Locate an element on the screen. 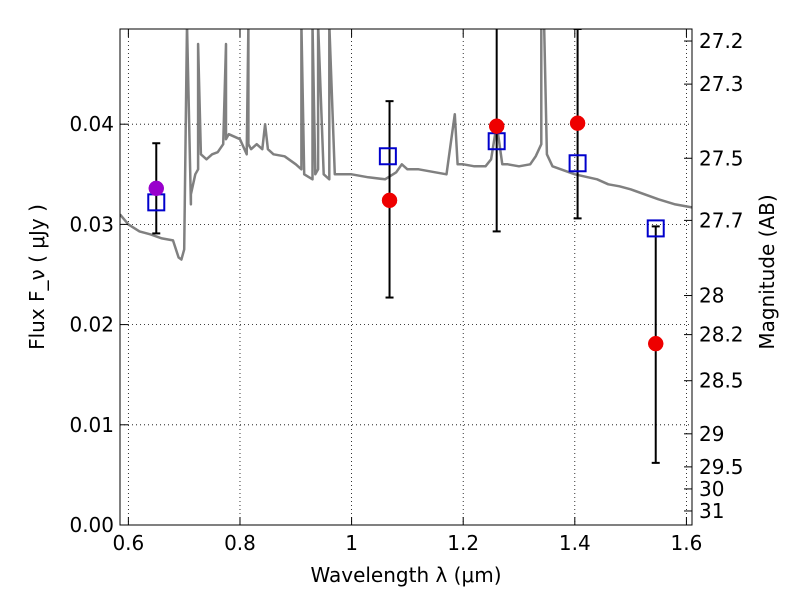  x-tick-label: 1.6 is located at coordinates (687, 543).